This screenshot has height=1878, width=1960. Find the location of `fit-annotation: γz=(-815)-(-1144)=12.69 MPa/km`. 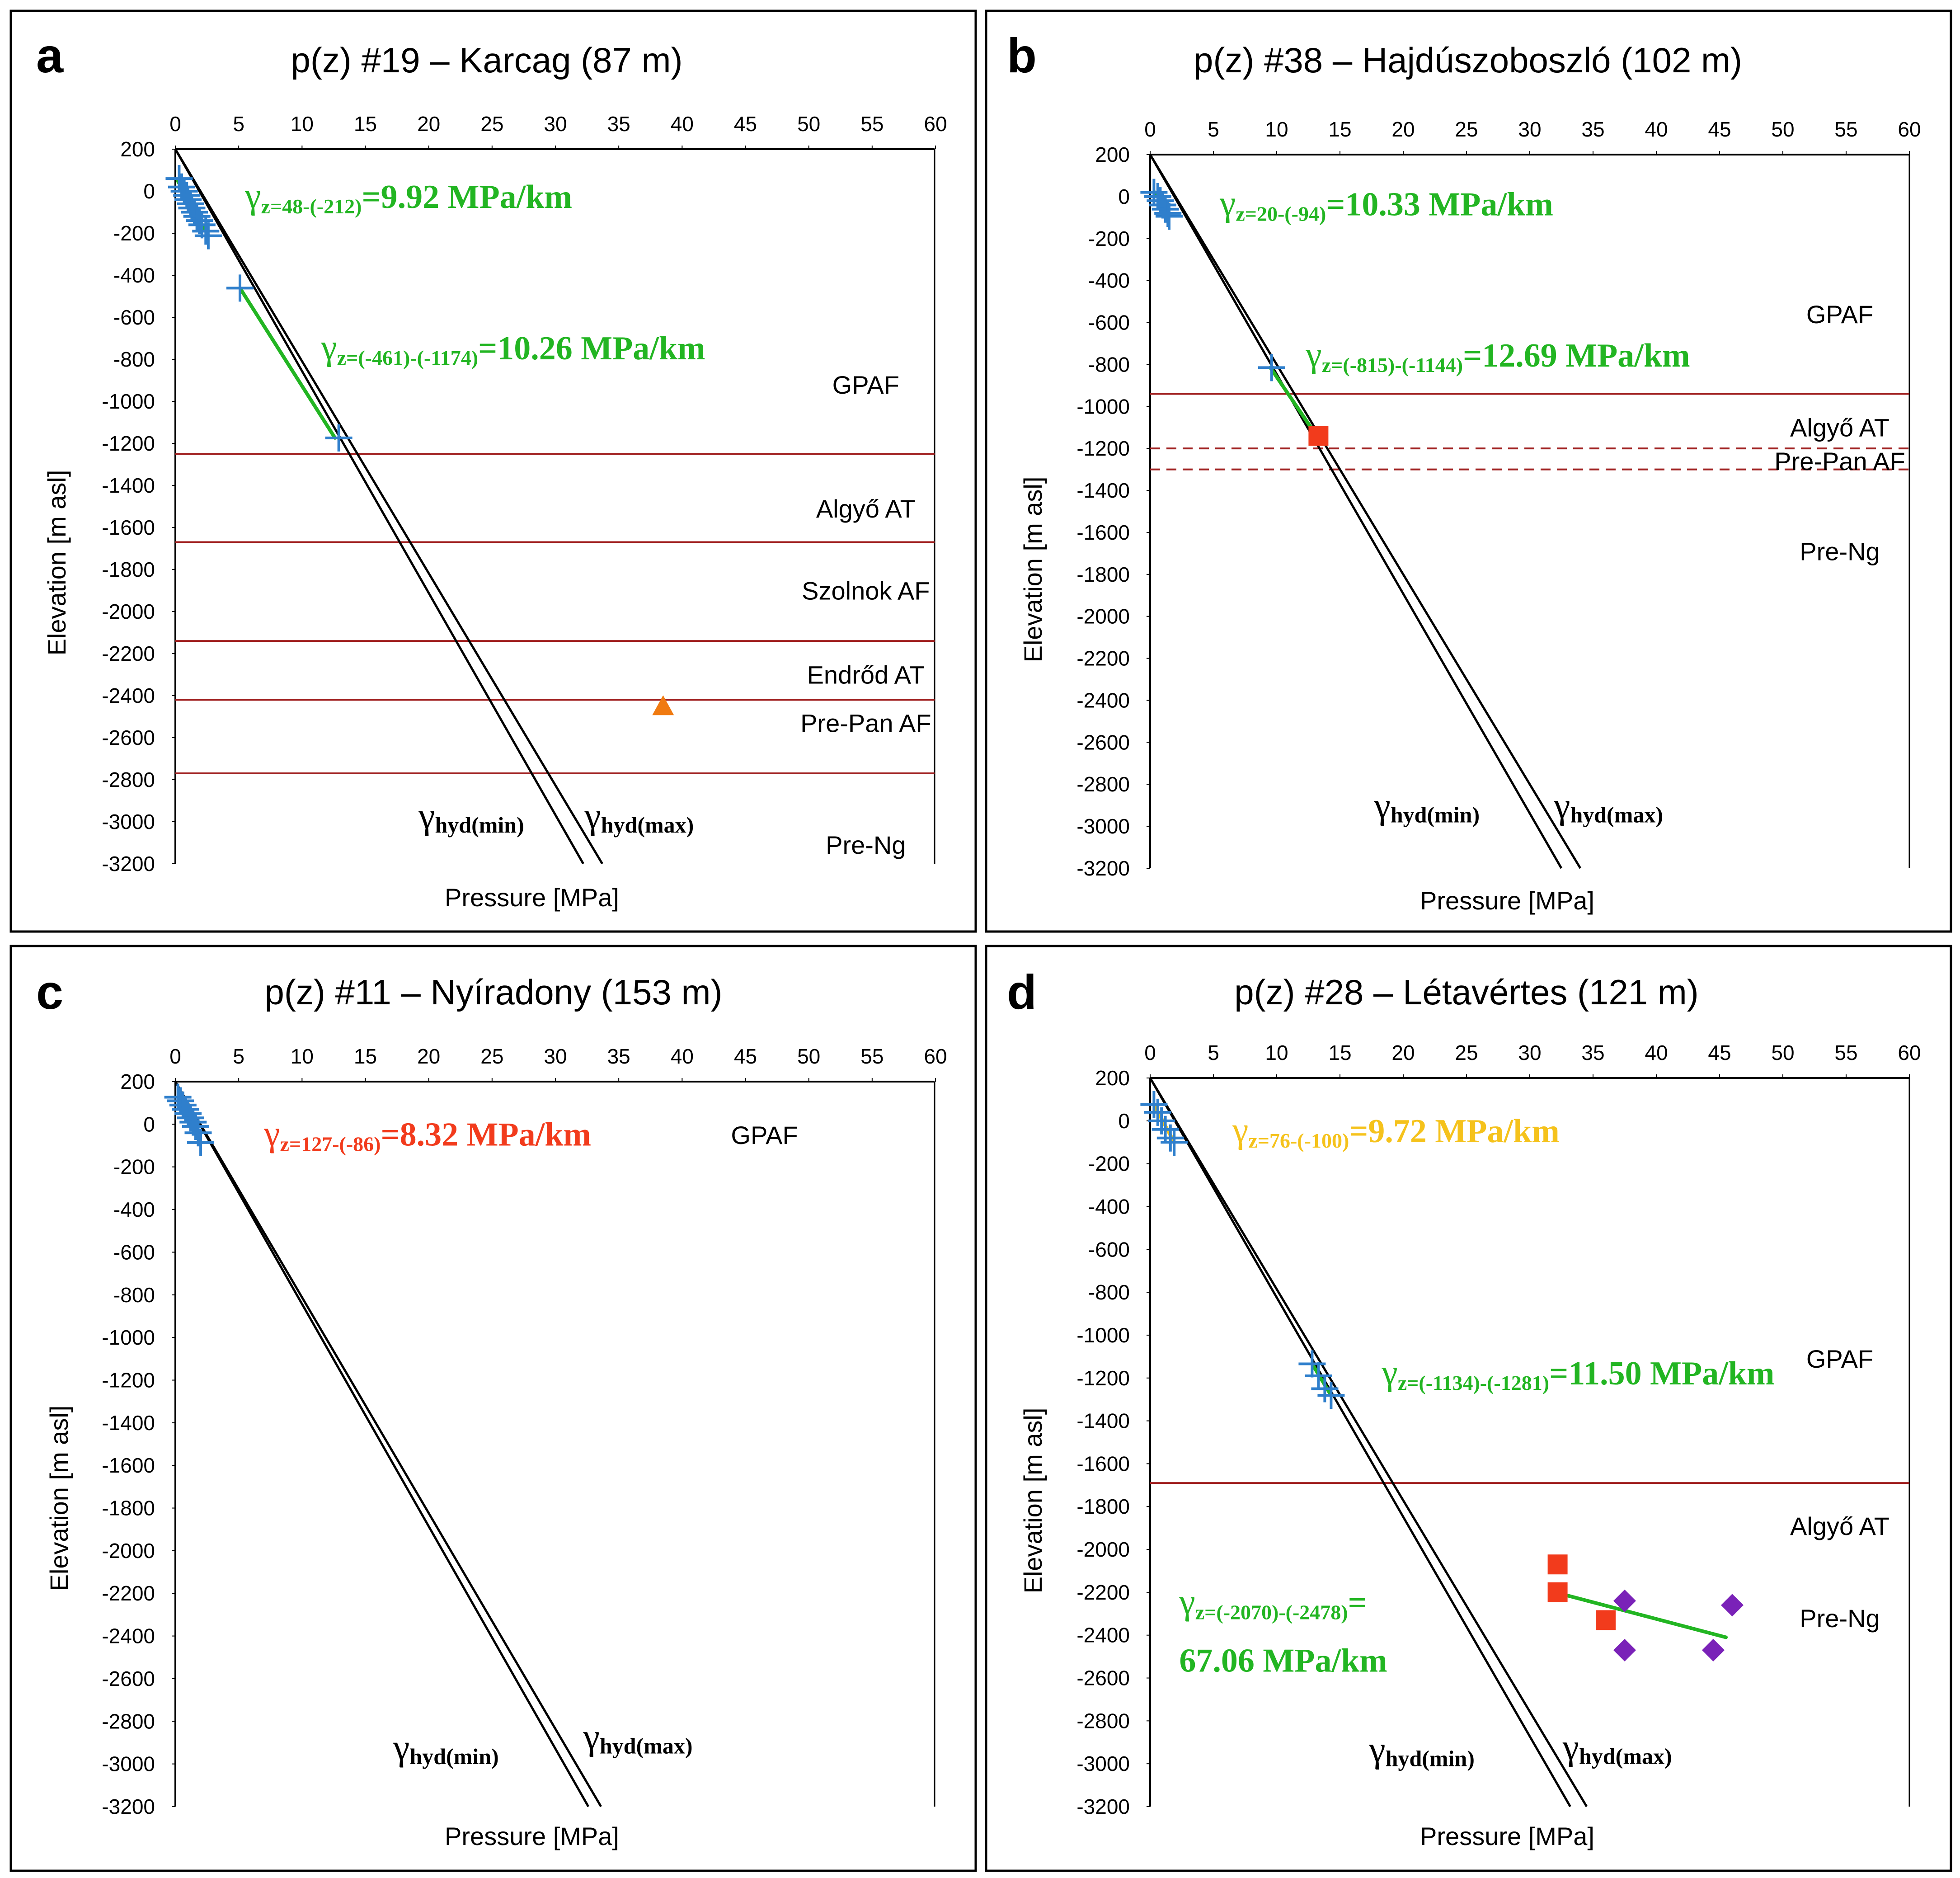

fit-annotation: γz=(-815)-(-1144)=12.69 MPa/km is located at coordinates (1497, 356).